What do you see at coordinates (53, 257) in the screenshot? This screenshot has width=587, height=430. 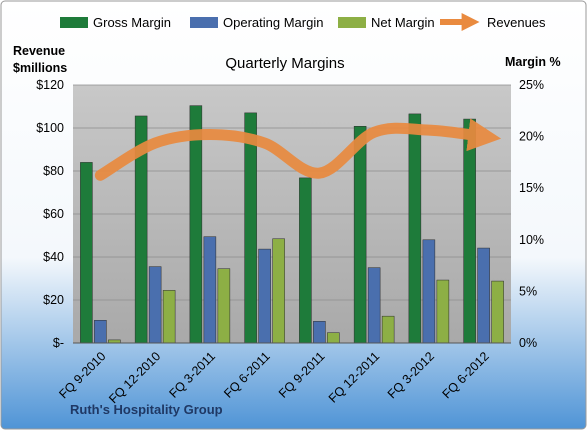 I see `left-axis-tick-label: $40` at bounding box center [53, 257].